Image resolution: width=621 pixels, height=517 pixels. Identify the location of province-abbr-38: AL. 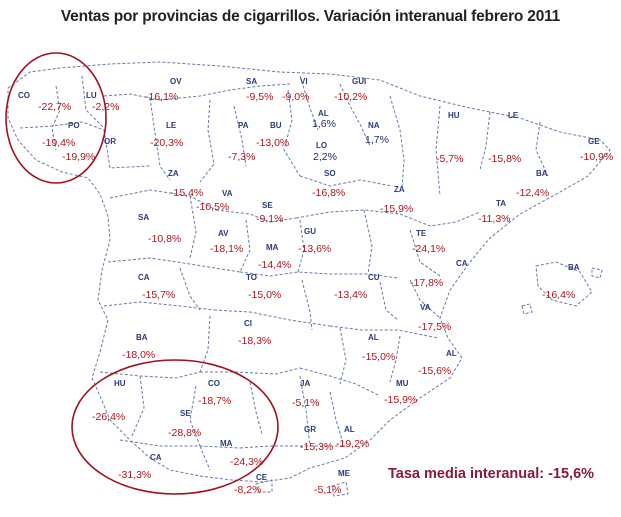
(451, 353).